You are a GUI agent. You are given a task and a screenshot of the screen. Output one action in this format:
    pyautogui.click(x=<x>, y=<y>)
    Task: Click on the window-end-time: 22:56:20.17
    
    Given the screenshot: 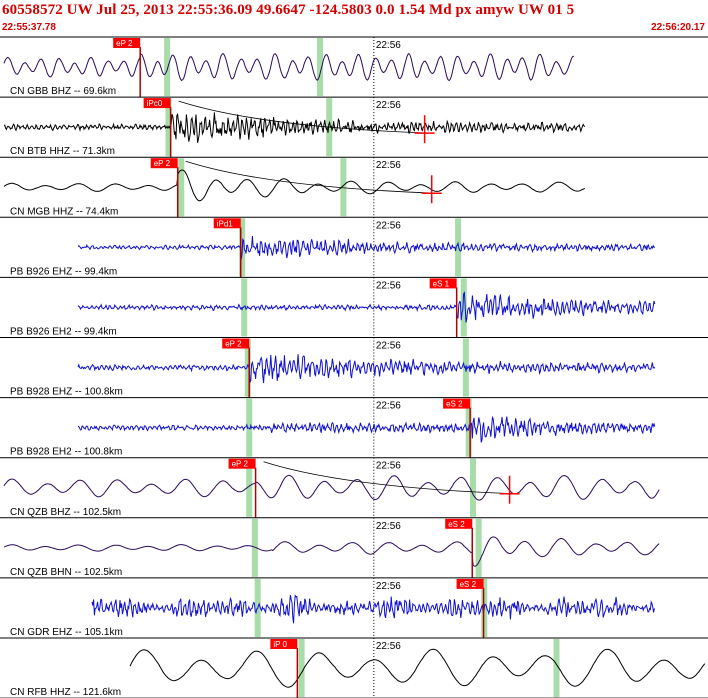 What is the action you would take?
    pyautogui.click(x=678, y=27)
    